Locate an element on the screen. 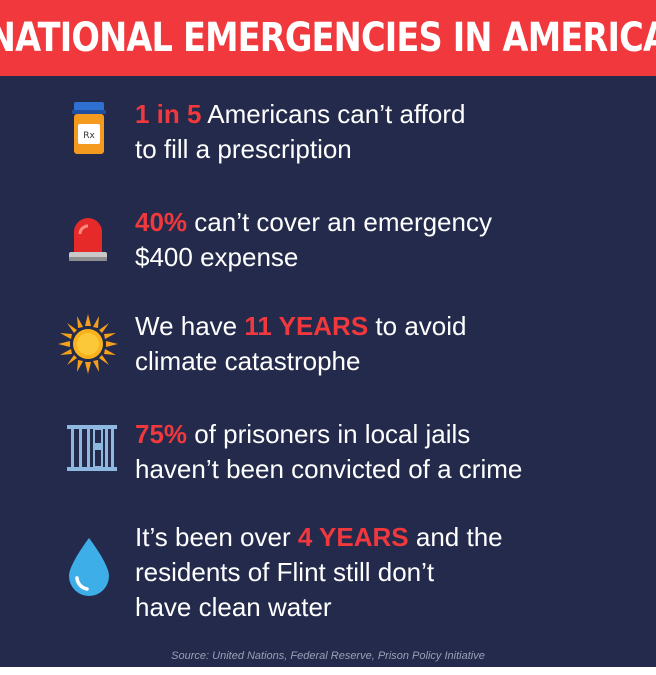 The height and width of the screenshot is (675, 656). item-line3: have clean water is located at coordinates (233, 607).